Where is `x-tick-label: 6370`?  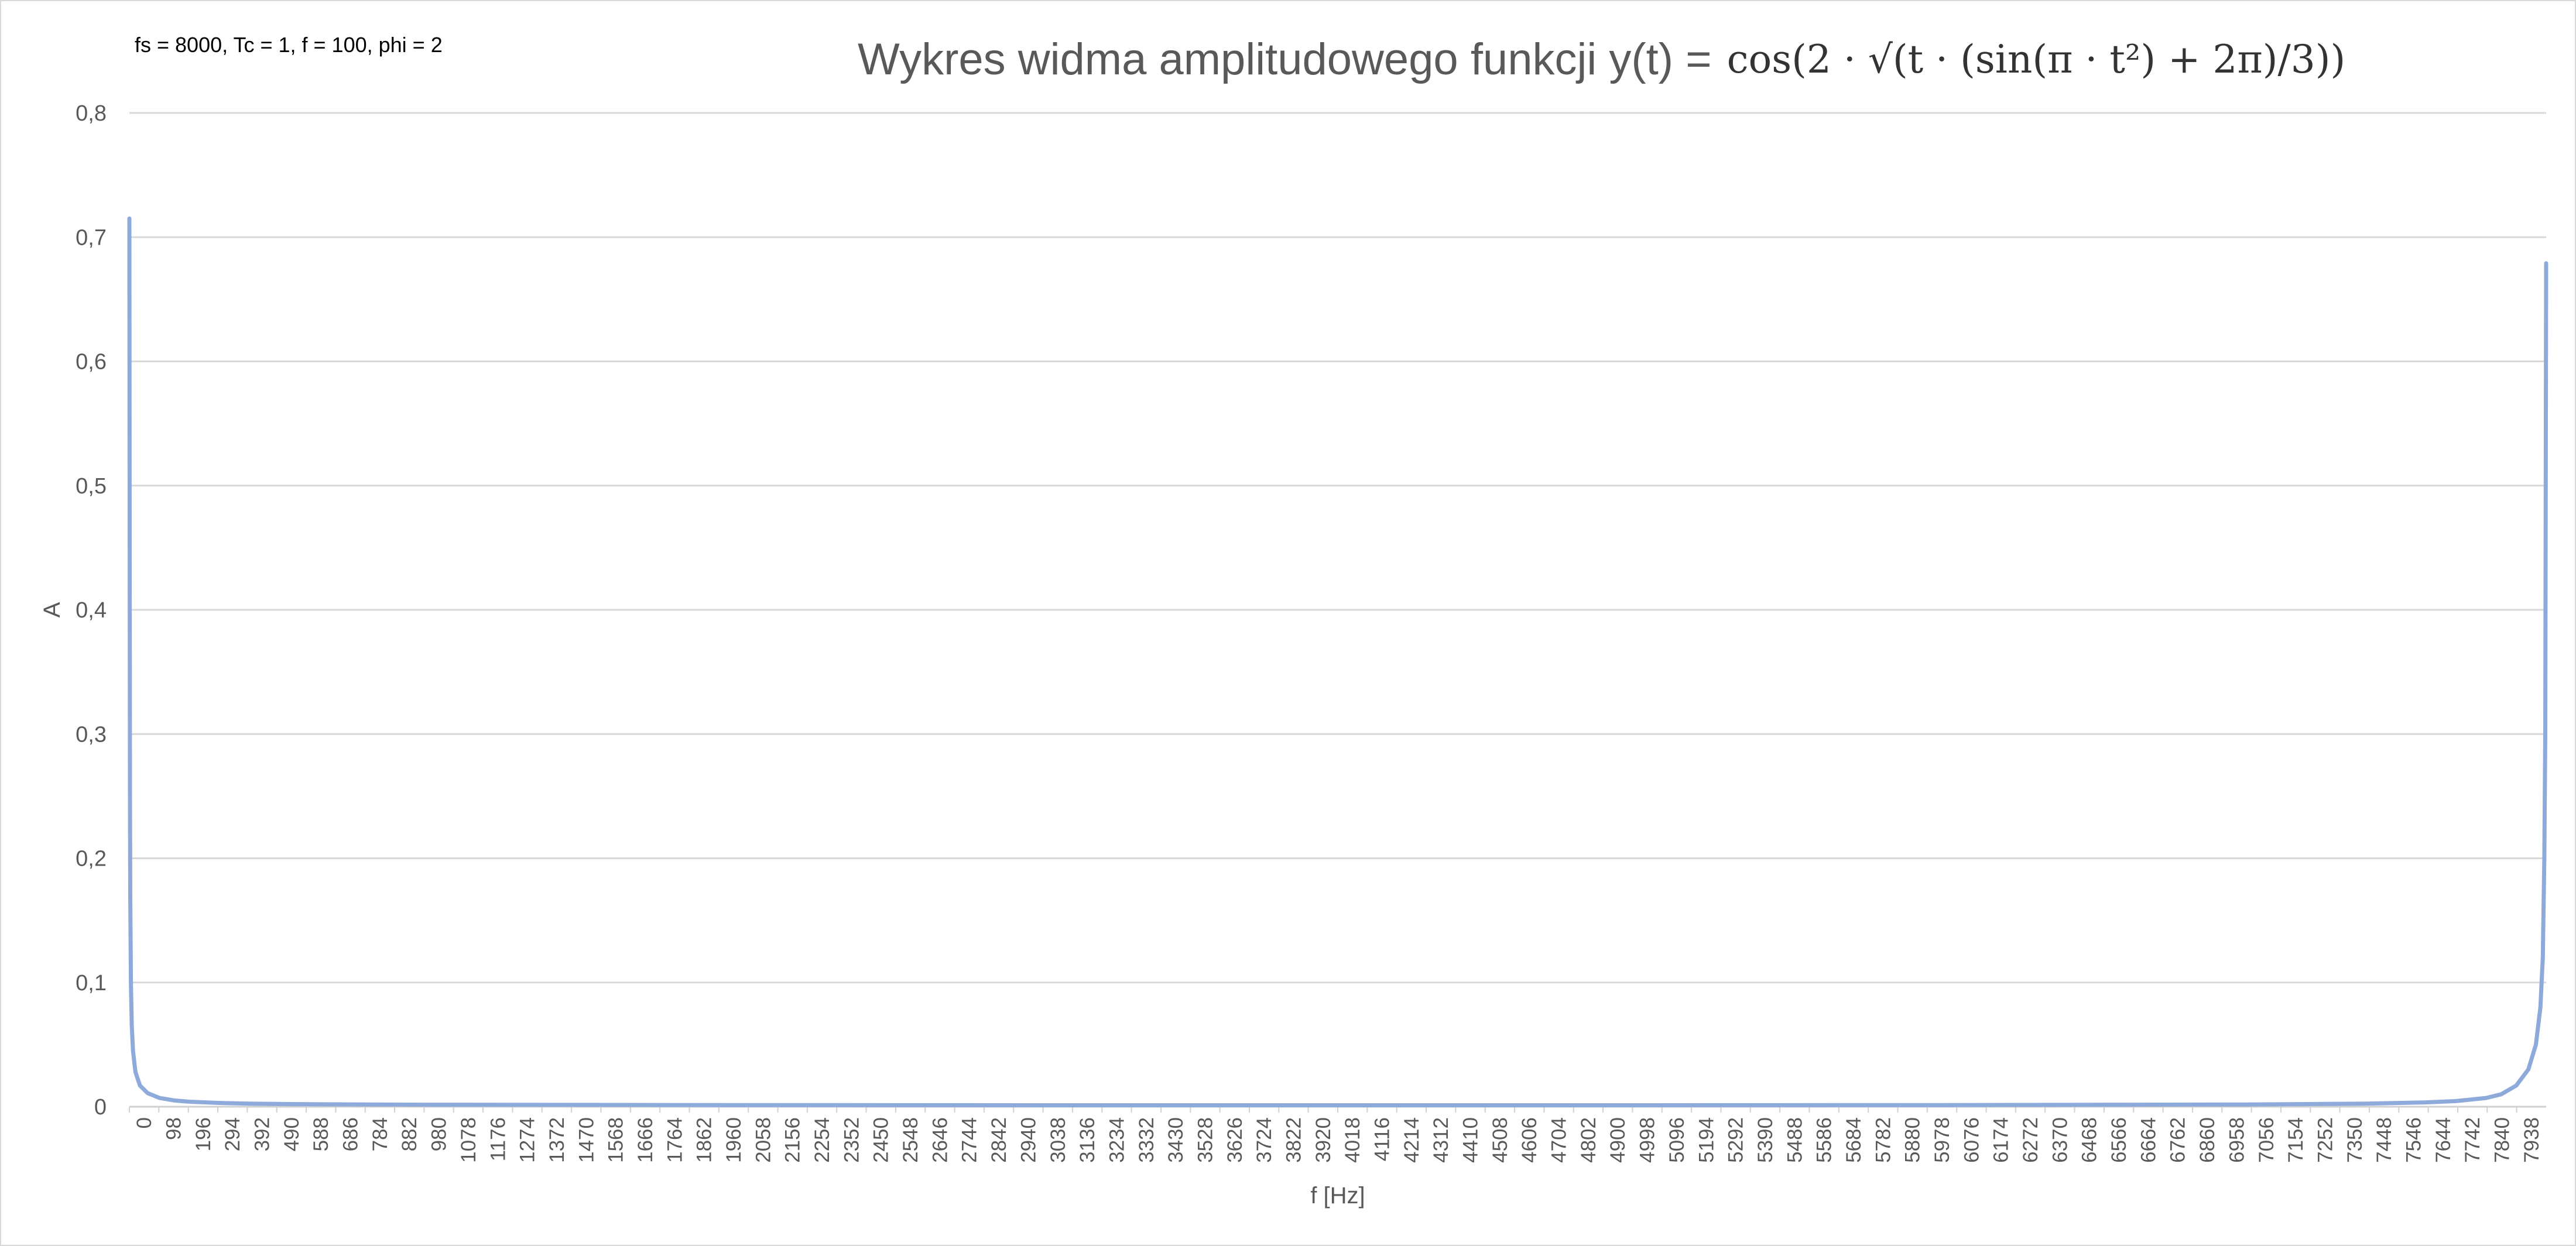
x-tick-label: 6370 is located at coordinates (2060, 1140).